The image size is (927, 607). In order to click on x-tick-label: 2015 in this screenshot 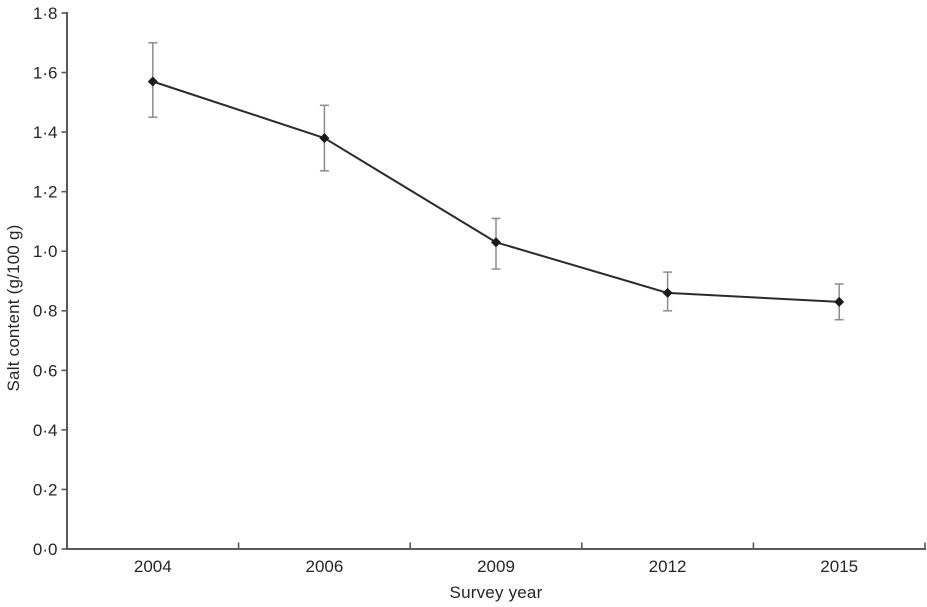, I will do `click(839, 566)`.